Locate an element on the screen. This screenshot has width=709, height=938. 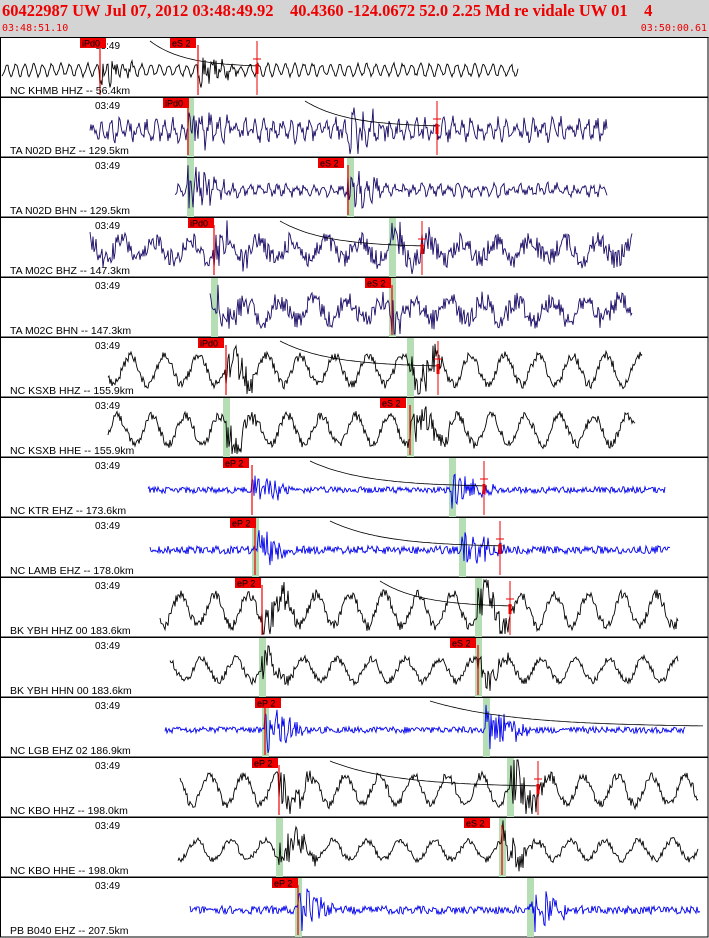
panel-frame is located at coordinates (354, 907).